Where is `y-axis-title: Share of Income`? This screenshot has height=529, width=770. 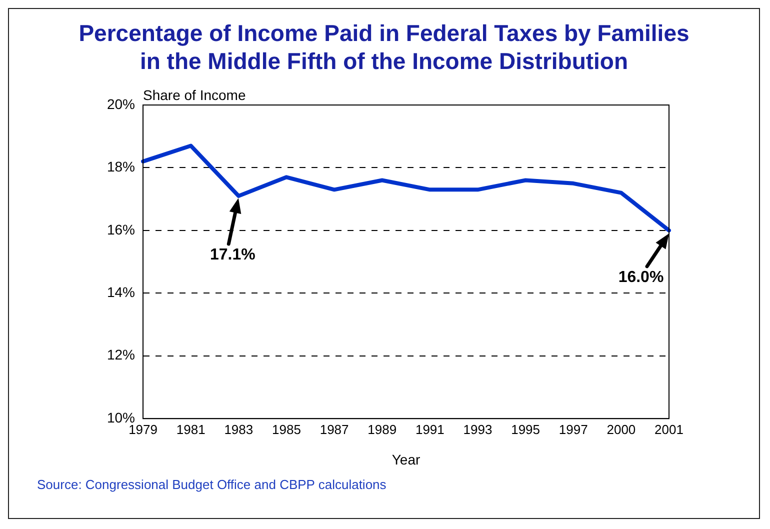
y-axis-title: Share of Income is located at coordinates (194, 94).